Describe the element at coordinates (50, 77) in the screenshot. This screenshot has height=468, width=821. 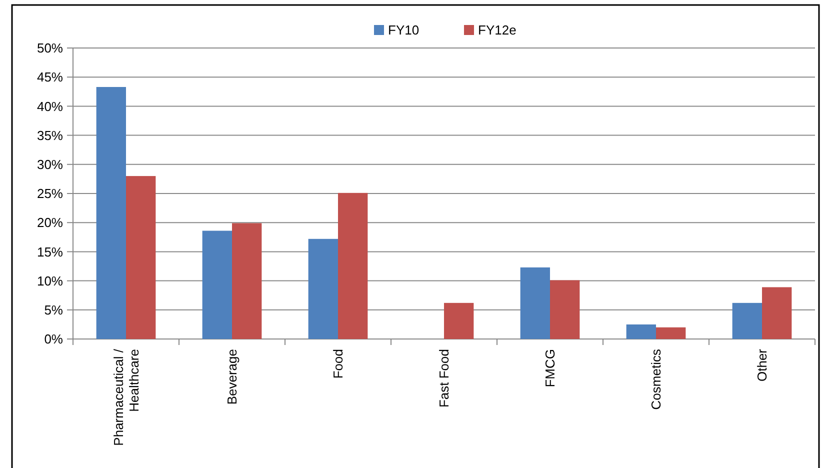
I see `y-tick-label: 45%` at that location.